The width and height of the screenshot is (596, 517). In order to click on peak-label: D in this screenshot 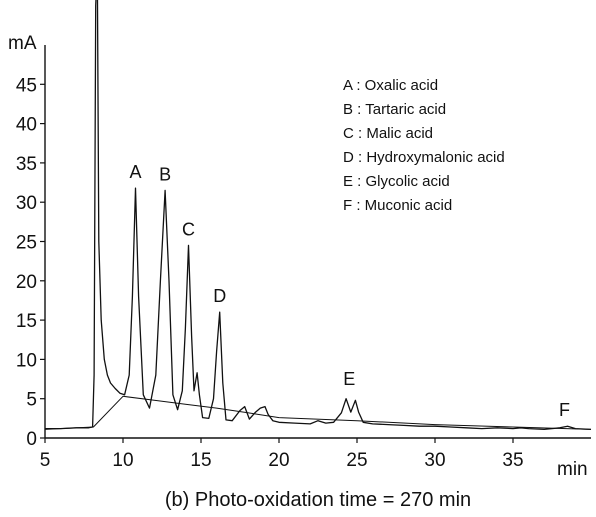, I will do `click(219, 296)`.